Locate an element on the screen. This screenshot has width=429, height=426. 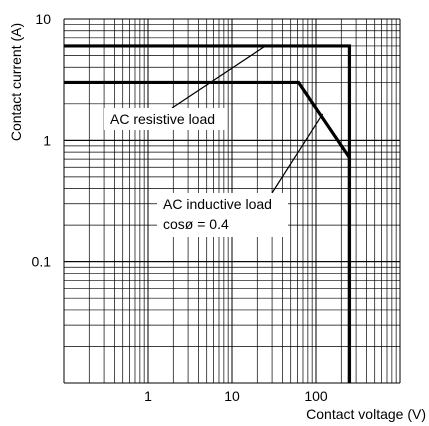
annotation-label: cosø = 0.4 is located at coordinates (196, 224).